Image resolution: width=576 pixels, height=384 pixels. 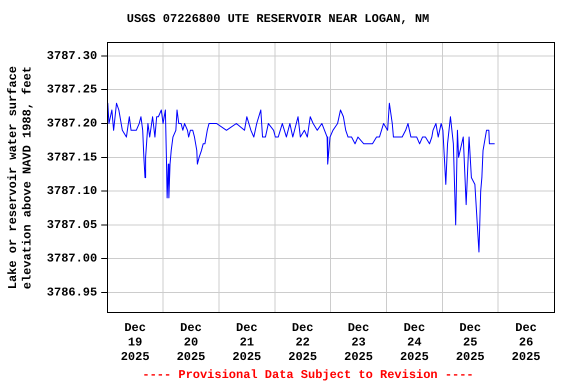 I want to click on text: ---- Provisional Data Subject to Revision ----, so click(x=308, y=375).